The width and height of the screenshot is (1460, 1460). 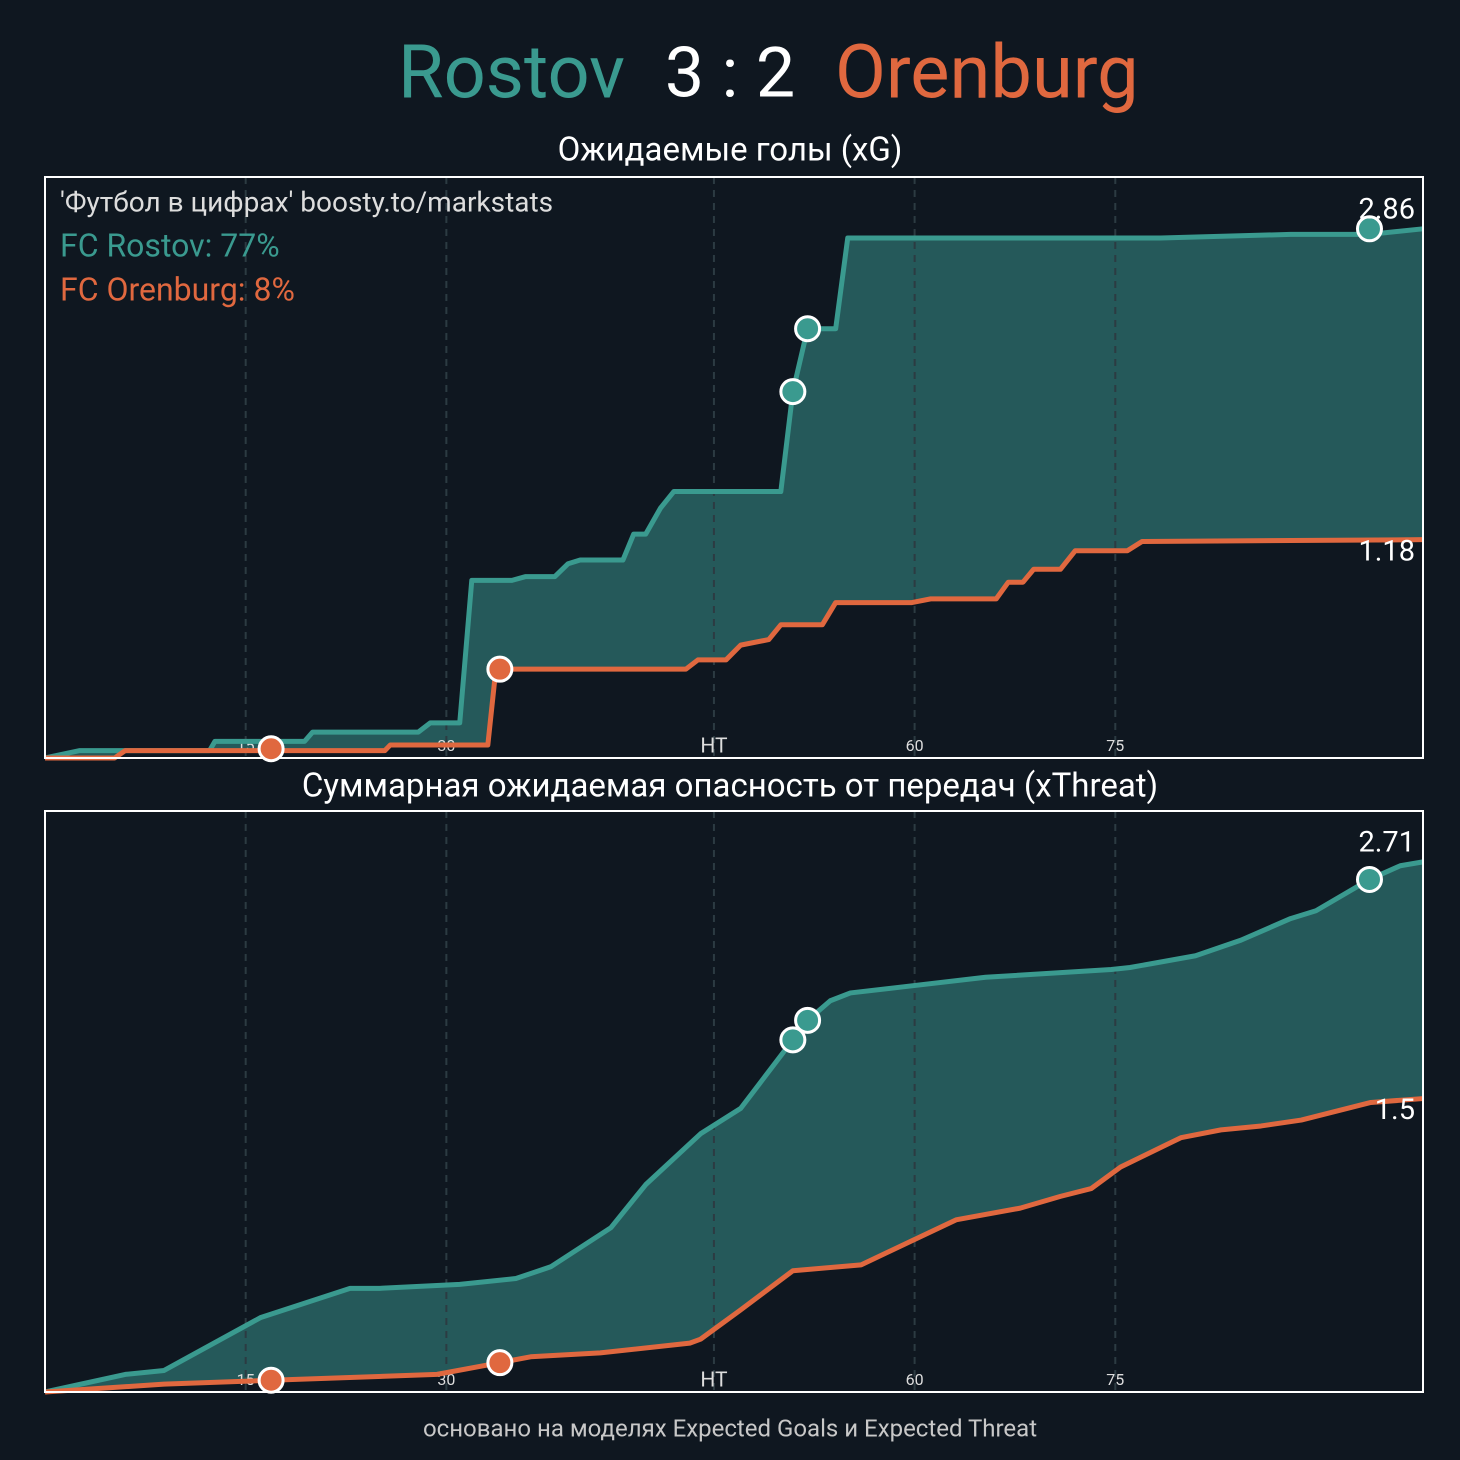 I want to click on series-line, so click(x=734, y=649).